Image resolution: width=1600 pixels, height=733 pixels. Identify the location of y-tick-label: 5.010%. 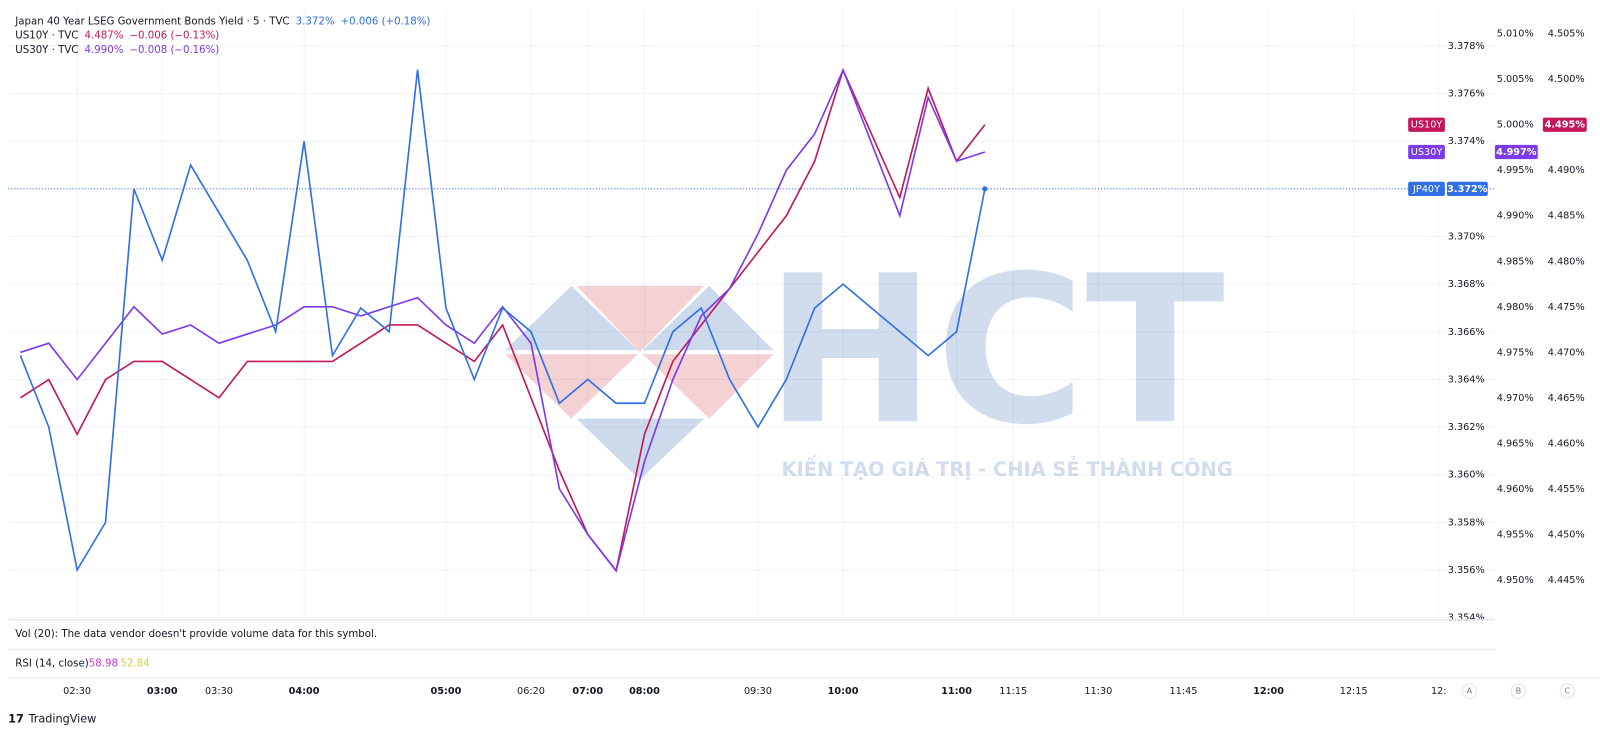
(1515, 34).